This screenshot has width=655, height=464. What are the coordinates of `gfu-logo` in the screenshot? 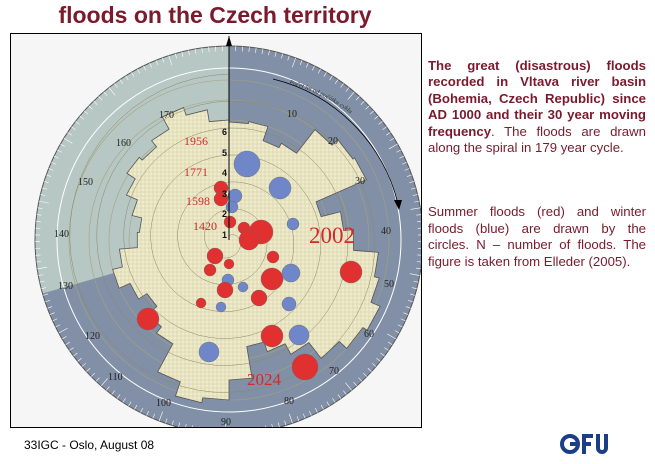 It's located at (587, 444).